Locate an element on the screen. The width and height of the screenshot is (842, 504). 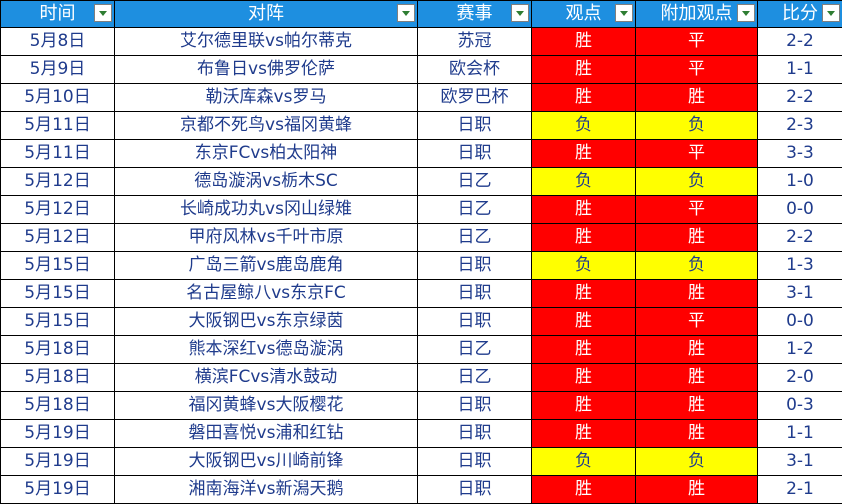
score-cell: 0-3 is located at coordinates (800, 406).